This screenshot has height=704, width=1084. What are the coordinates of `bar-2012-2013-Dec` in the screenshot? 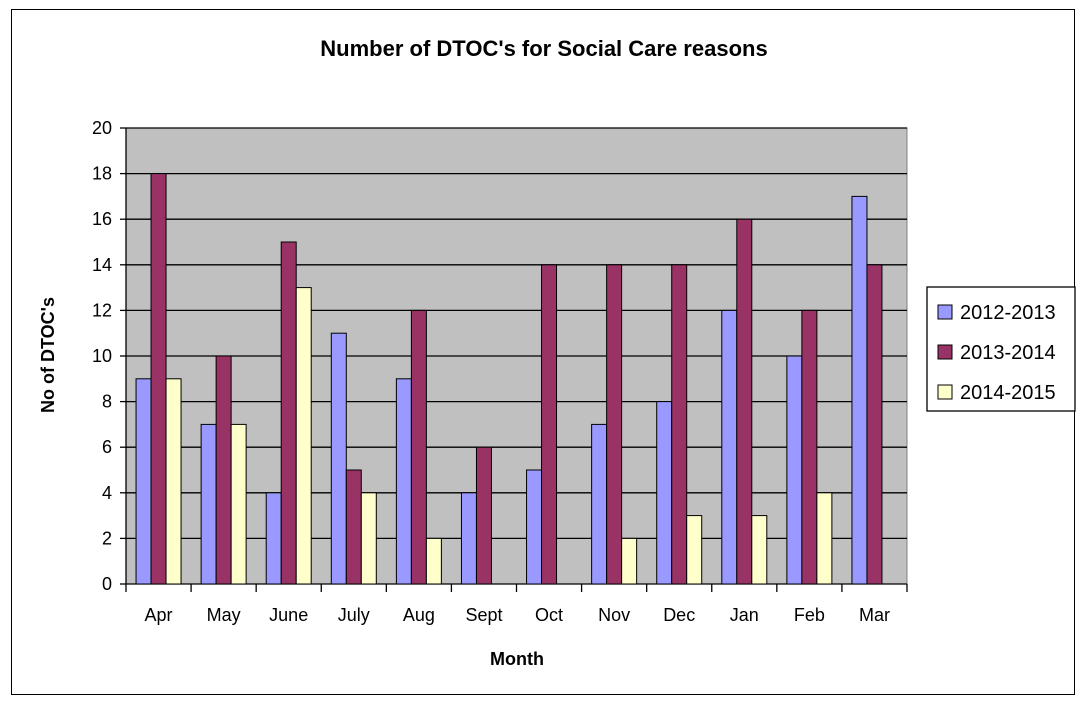 It's located at (664, 493).